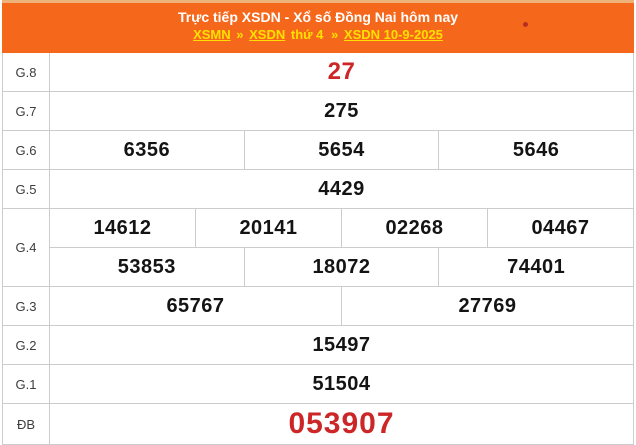  I want to click on prize-label: G.4, so click(26, 247).